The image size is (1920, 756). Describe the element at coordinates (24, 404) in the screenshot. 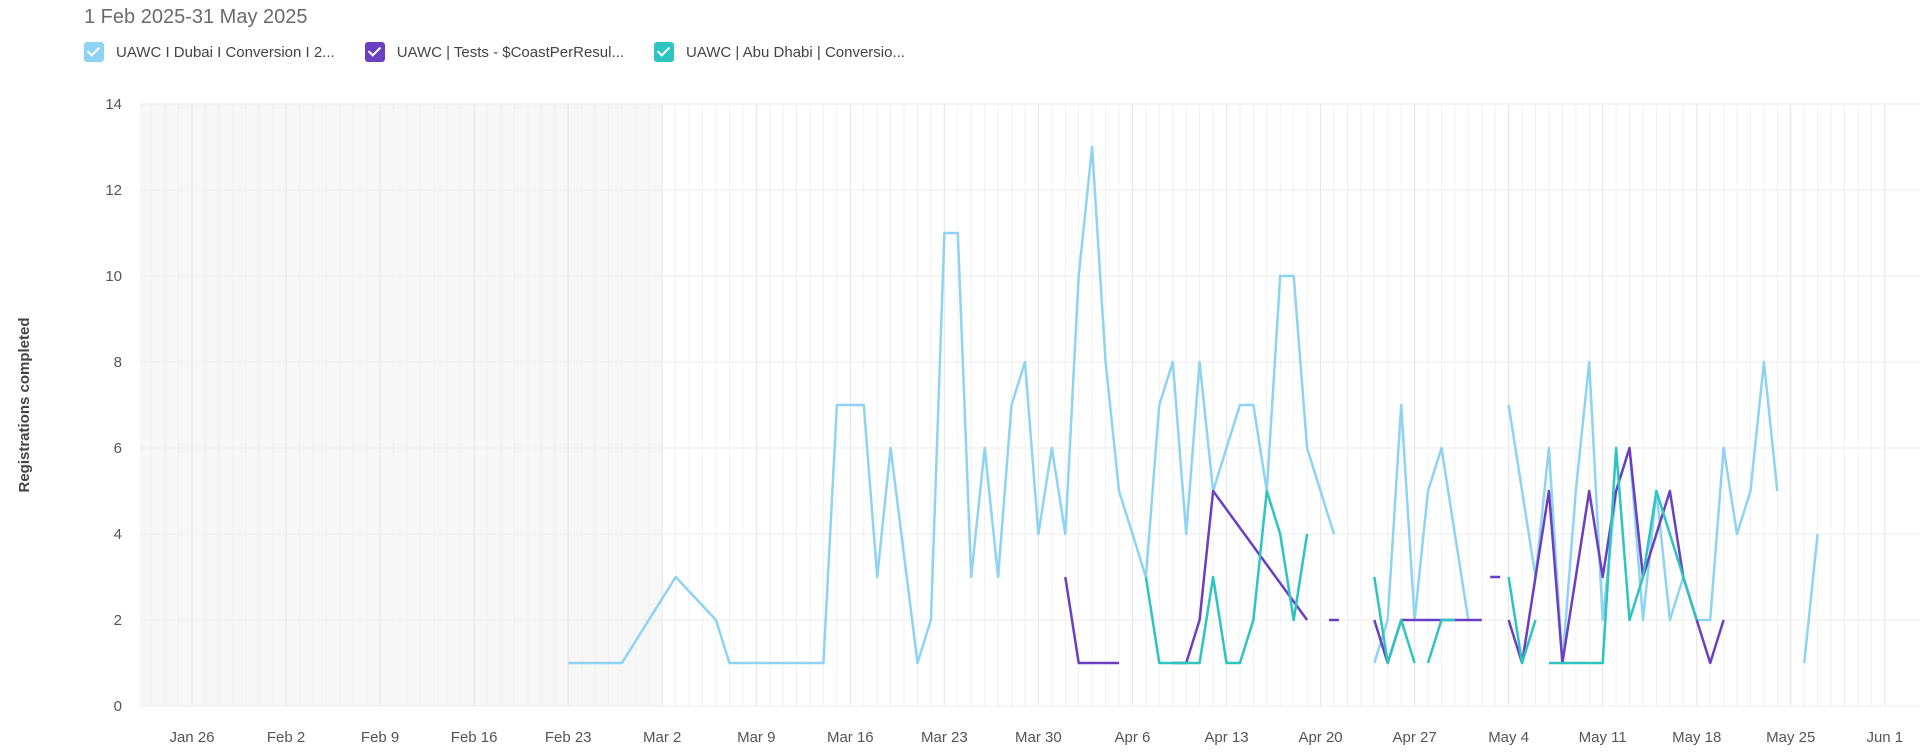

I see `y-axis-label: Registrations completed` at that location.